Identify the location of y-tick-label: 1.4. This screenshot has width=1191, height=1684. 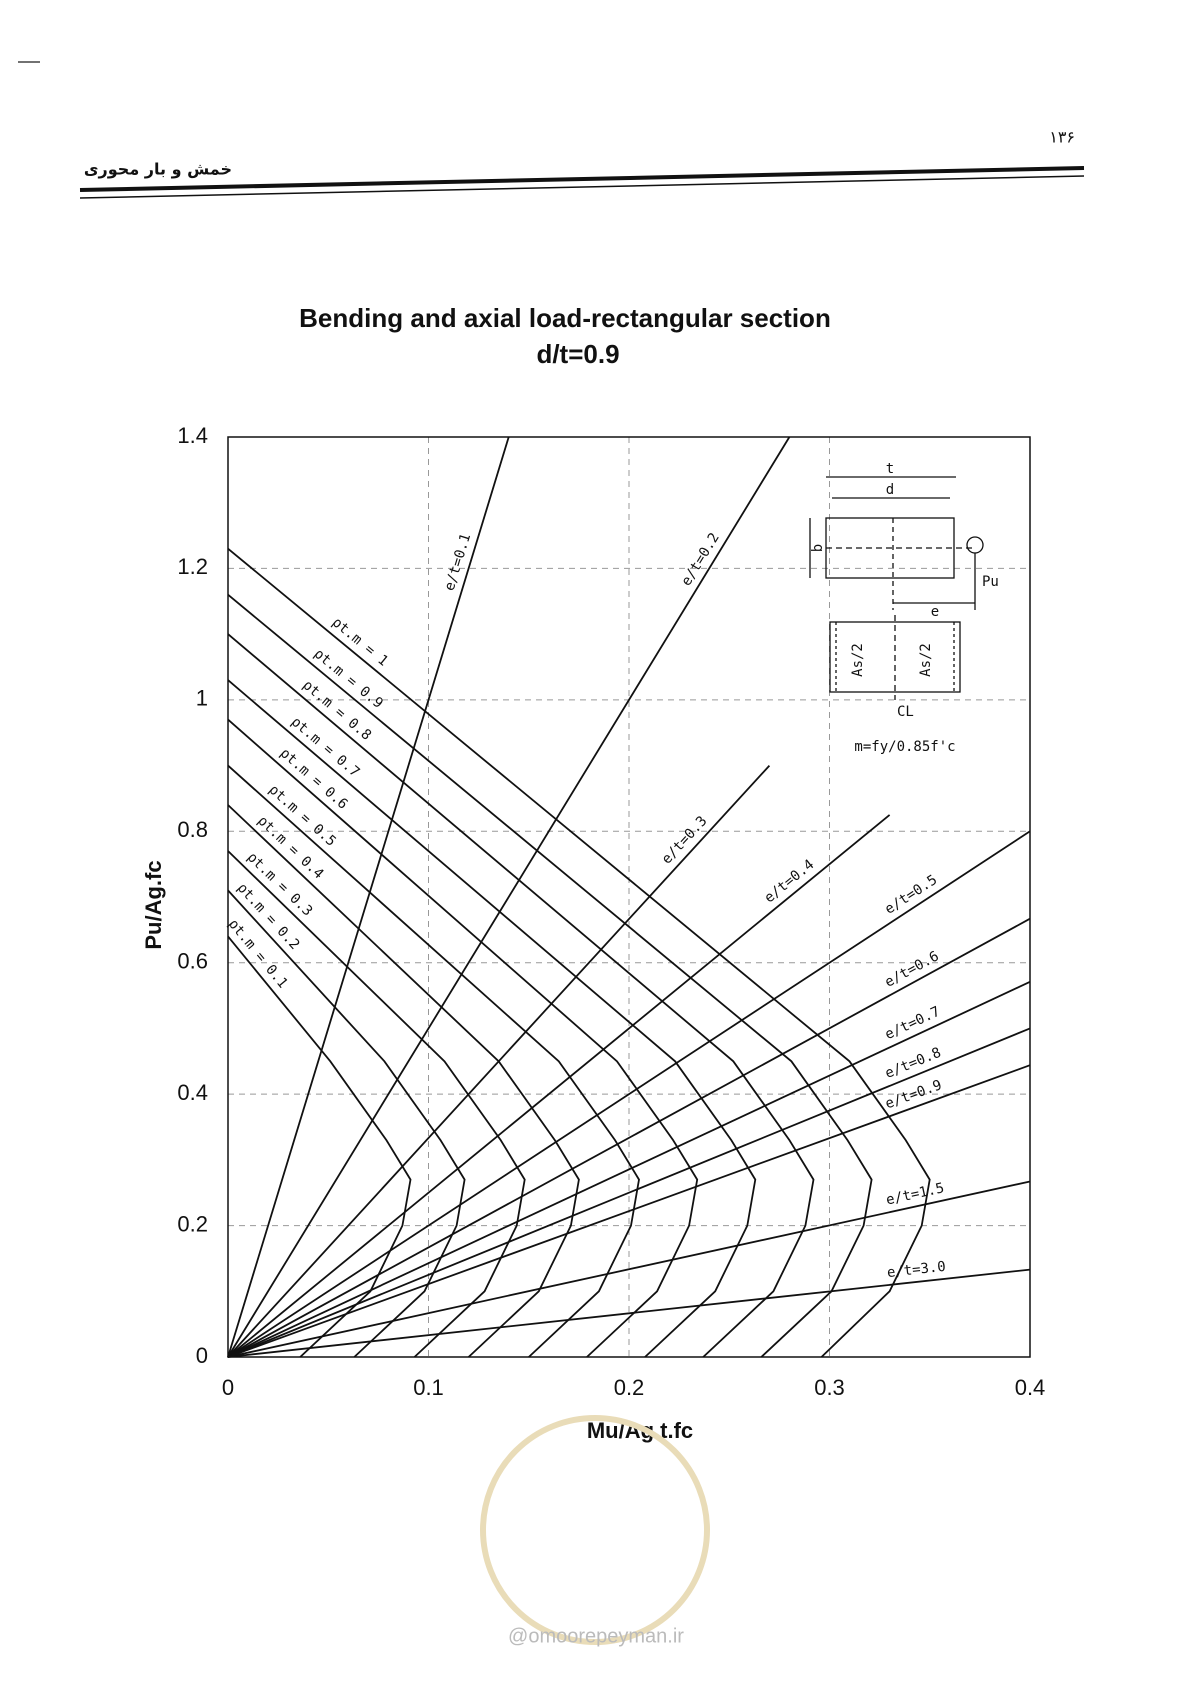
(192, 435).